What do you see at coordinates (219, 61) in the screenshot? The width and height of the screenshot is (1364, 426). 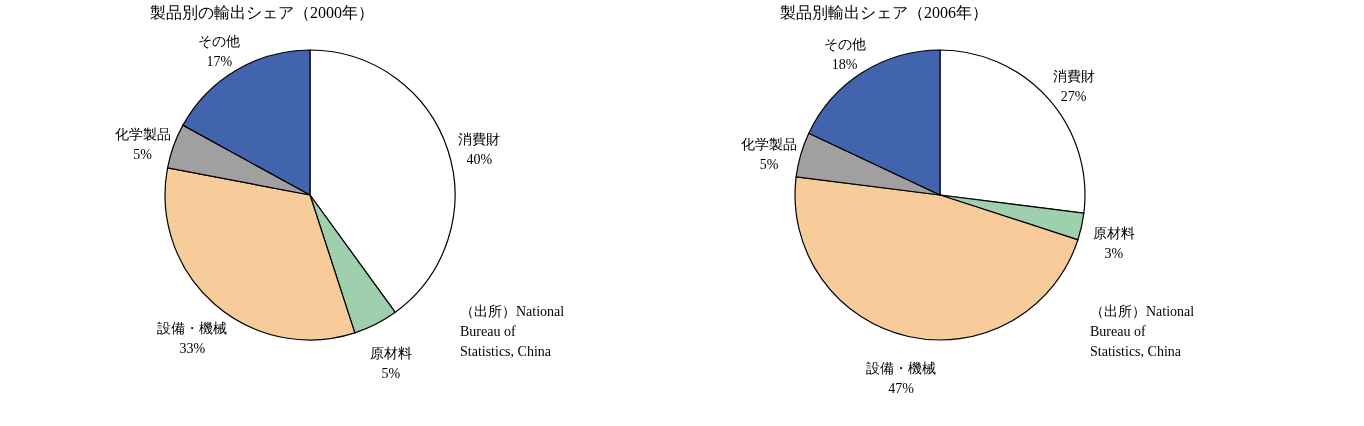 I see `data-label: 17%` at bounding box center [219, 61].